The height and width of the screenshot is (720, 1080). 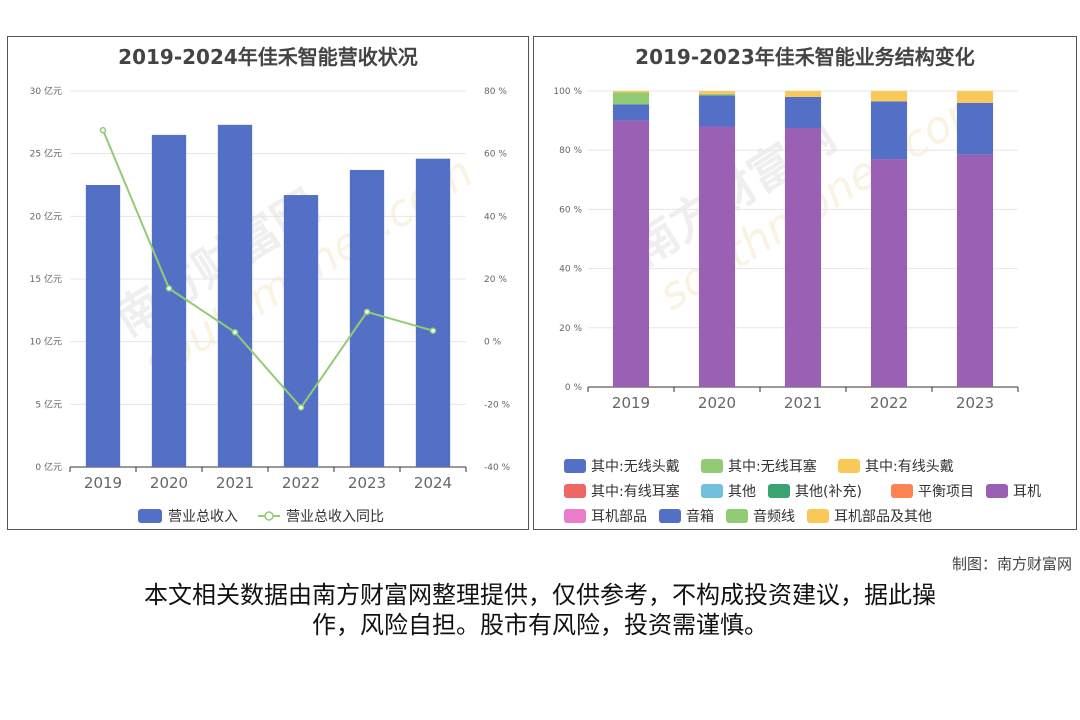 I want to click on legend-label: 其中:有线耳塞, so click(x=635, y=491).